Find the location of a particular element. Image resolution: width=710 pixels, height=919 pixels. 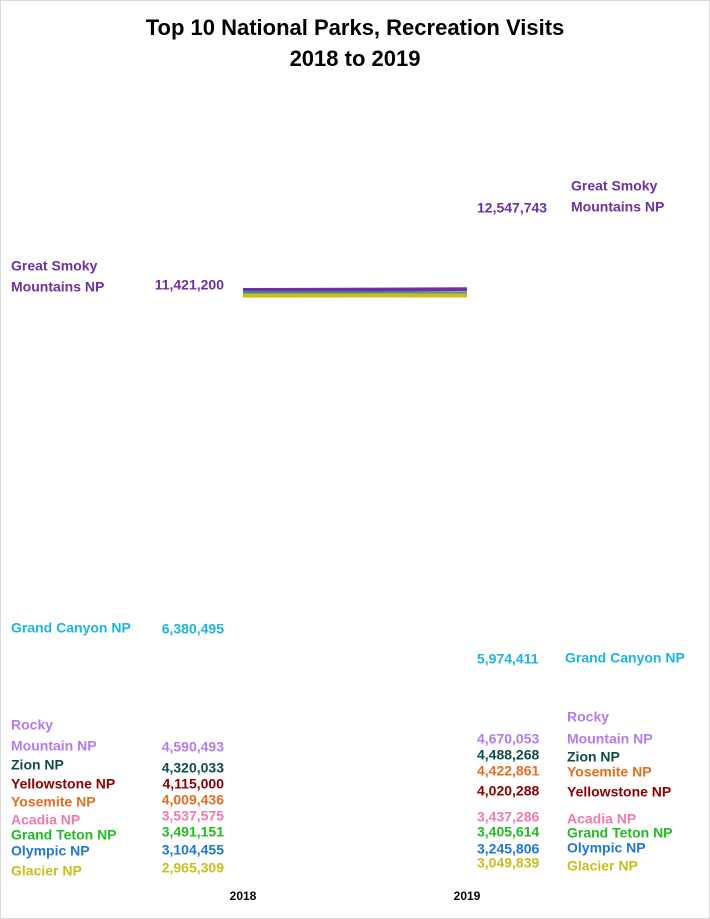

value-2019-grand-teton-np: 3,405,614 is located at coordinates (508, 832).